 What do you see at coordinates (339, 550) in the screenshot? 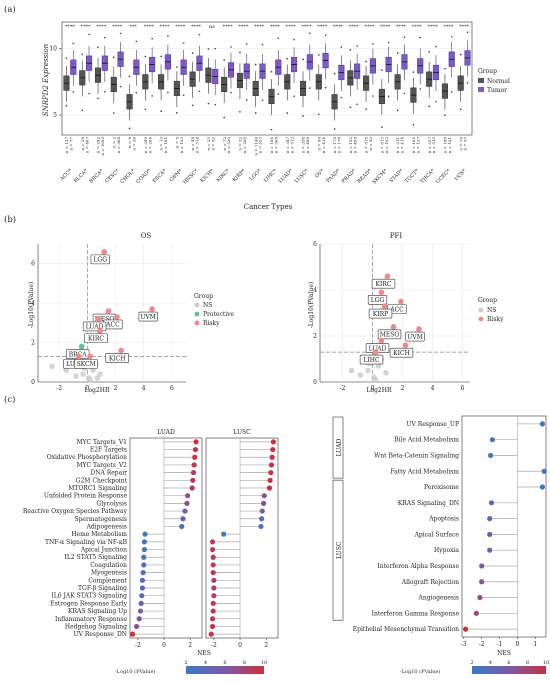
I see `group-label-lusc: LUSC` at bounding box center [339, 550].